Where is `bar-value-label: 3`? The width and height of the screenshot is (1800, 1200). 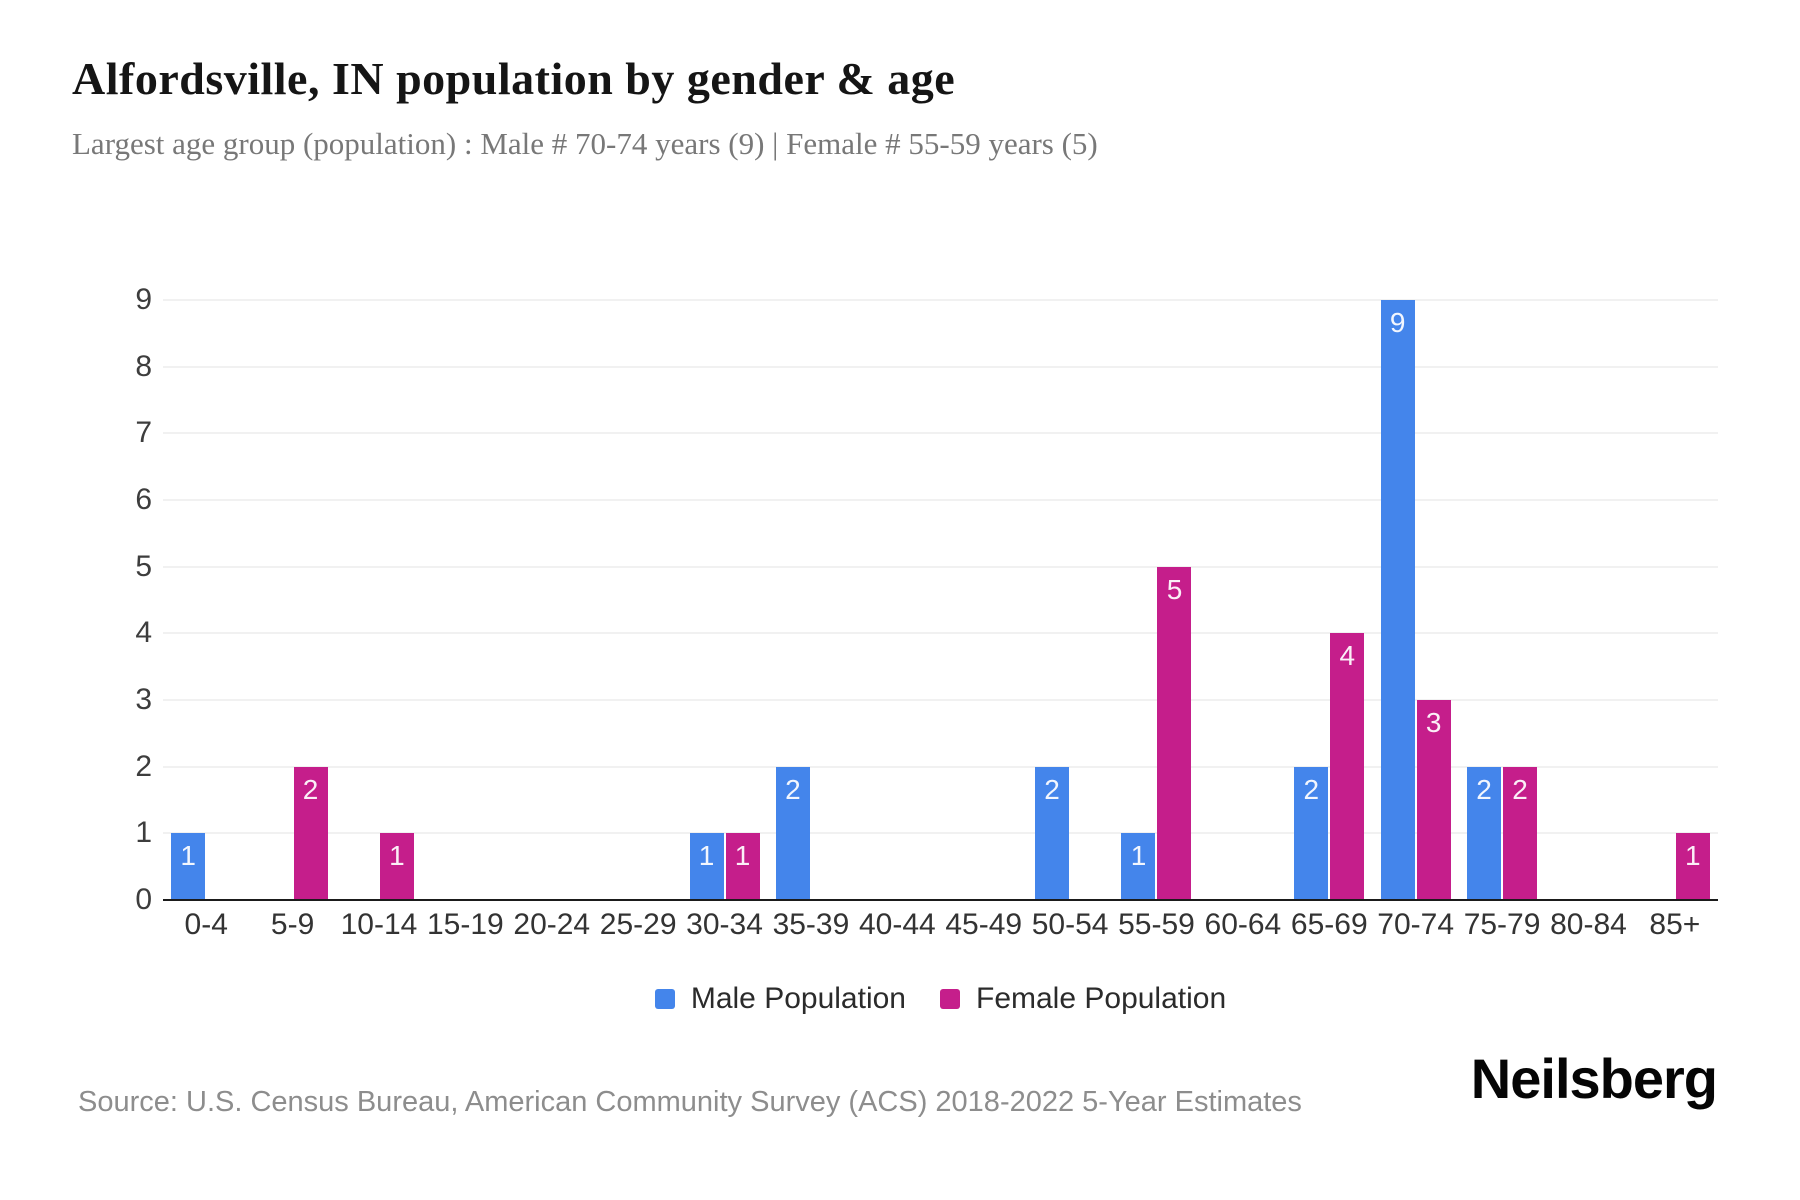 bar-value-label: 3 is located at coordinates (1433, 722).